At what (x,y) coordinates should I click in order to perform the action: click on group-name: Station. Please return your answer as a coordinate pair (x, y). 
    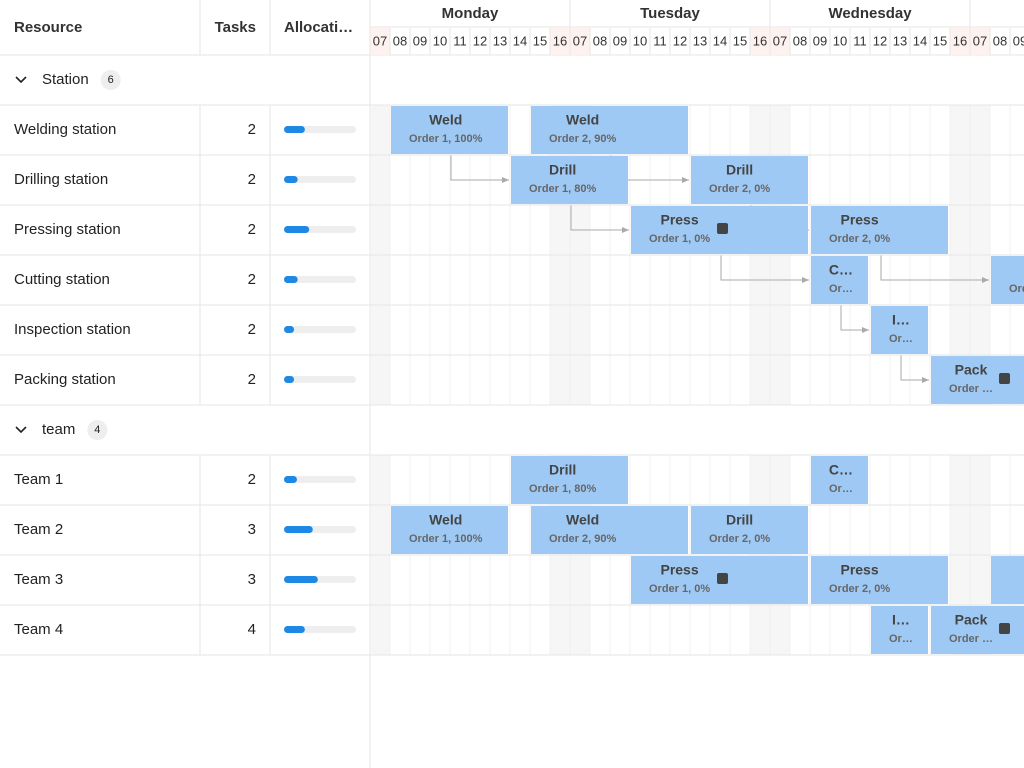
    Looking at the image, I should click on (65, 79).